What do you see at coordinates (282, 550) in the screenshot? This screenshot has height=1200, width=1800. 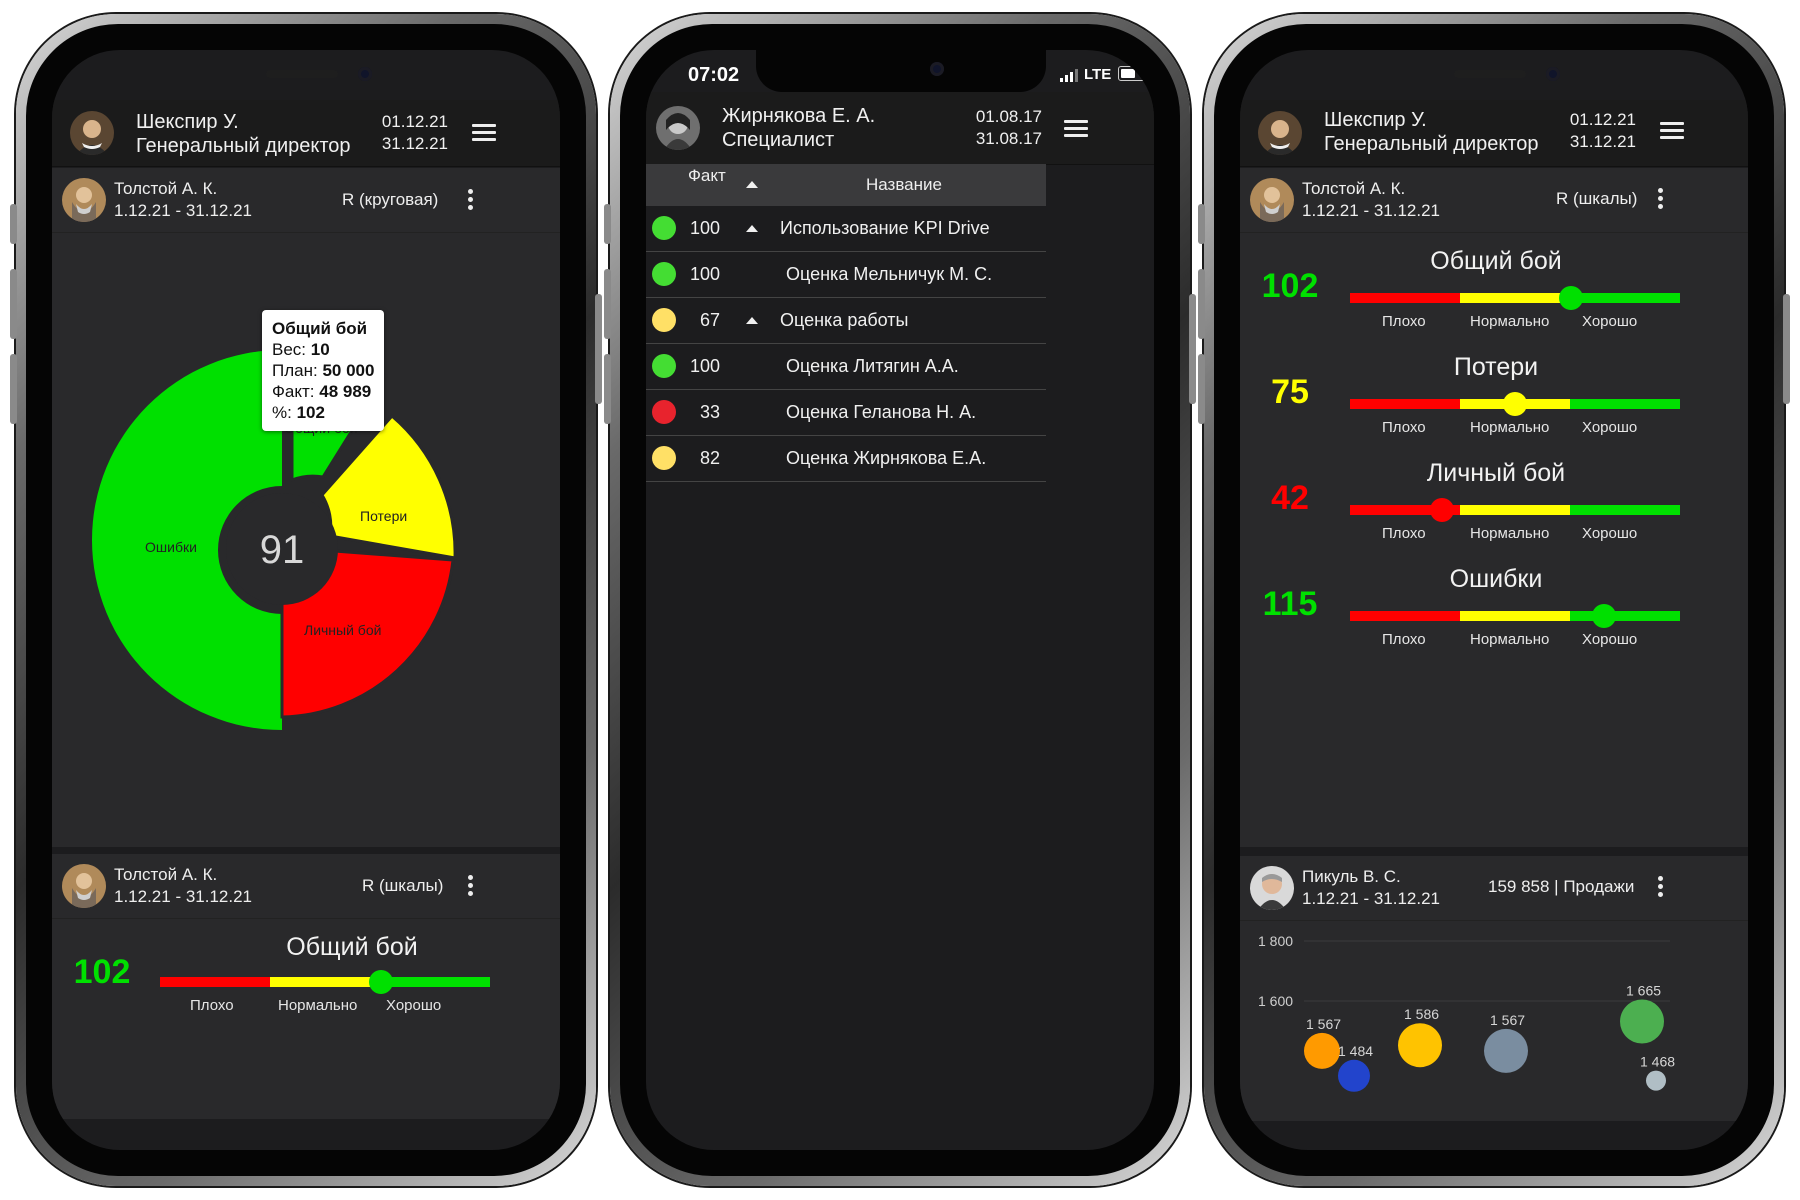 I see `donut-center-value: 91` at bounding box center [282, 550].